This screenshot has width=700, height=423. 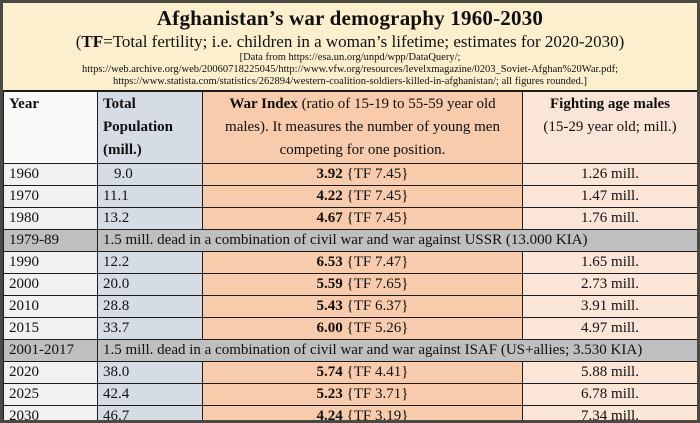 I want to click on table-row-2010: 2010 28.8 5.43 {TF 6.37} 3.91 mill., so click(x=350, y=306).